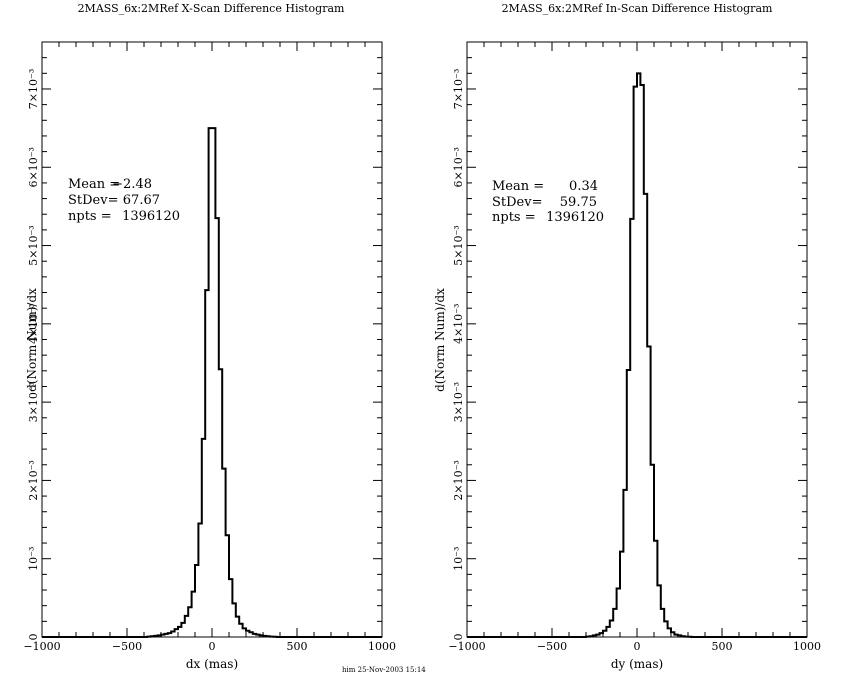 The image size is (850, 680). I want to click on y-tick-label: 3×10⁻³, so click(458, 402).